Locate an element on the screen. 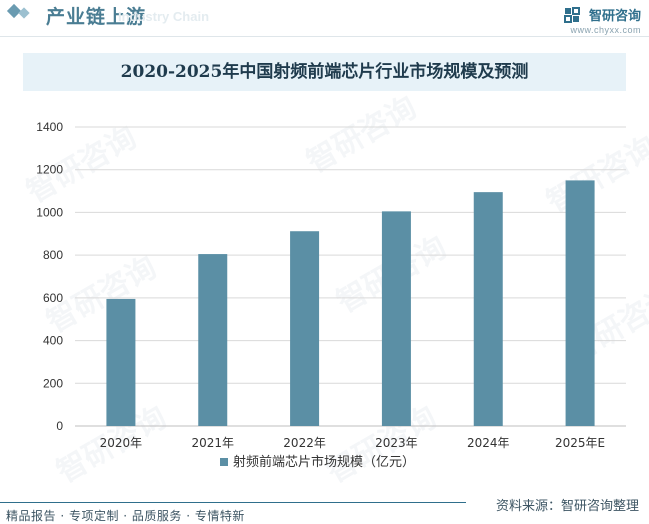 This screenshot has height=524, width=649. y-tick-label: 1000 is located at coordinates (49, 212).